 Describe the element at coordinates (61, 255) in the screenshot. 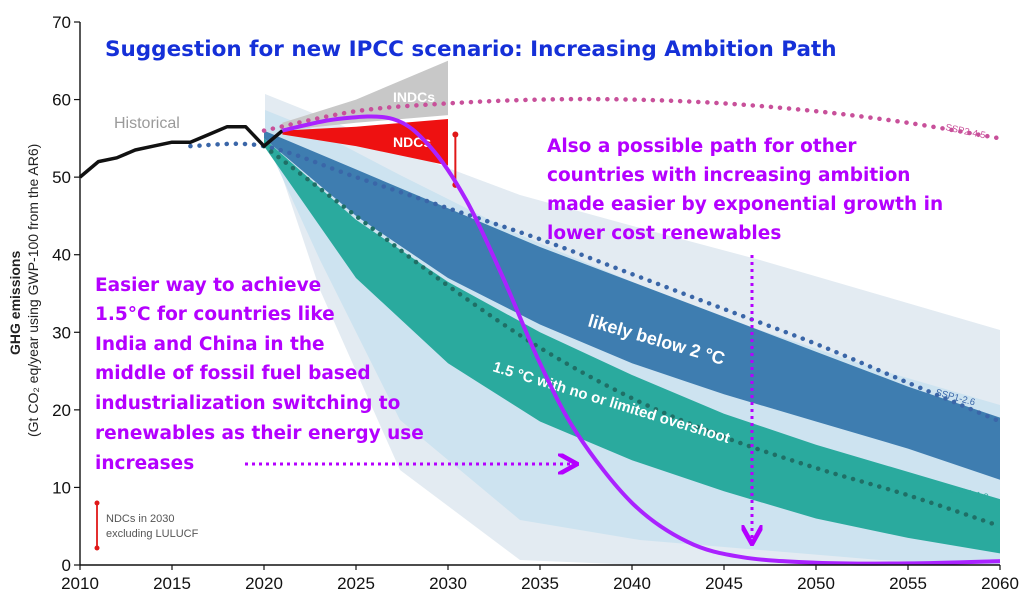

I see `y-tick-label: 40` at that location.